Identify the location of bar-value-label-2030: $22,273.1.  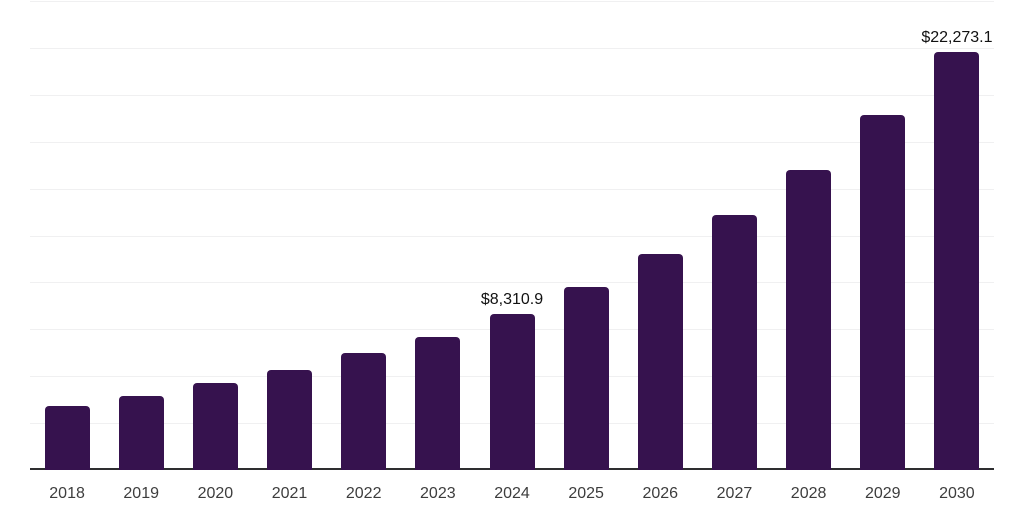
(957, 38).